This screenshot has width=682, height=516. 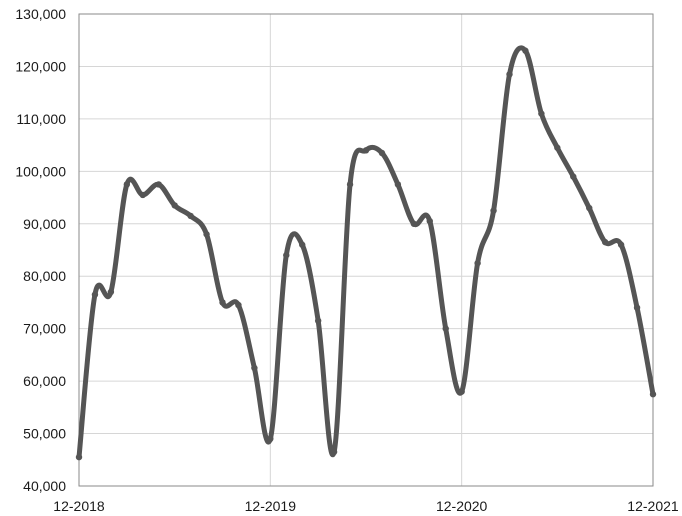 What do you see at coordinates (44, 486) in the screenshot?
I see `y-tick-label: 40,000` at bounding box center [44, 486].